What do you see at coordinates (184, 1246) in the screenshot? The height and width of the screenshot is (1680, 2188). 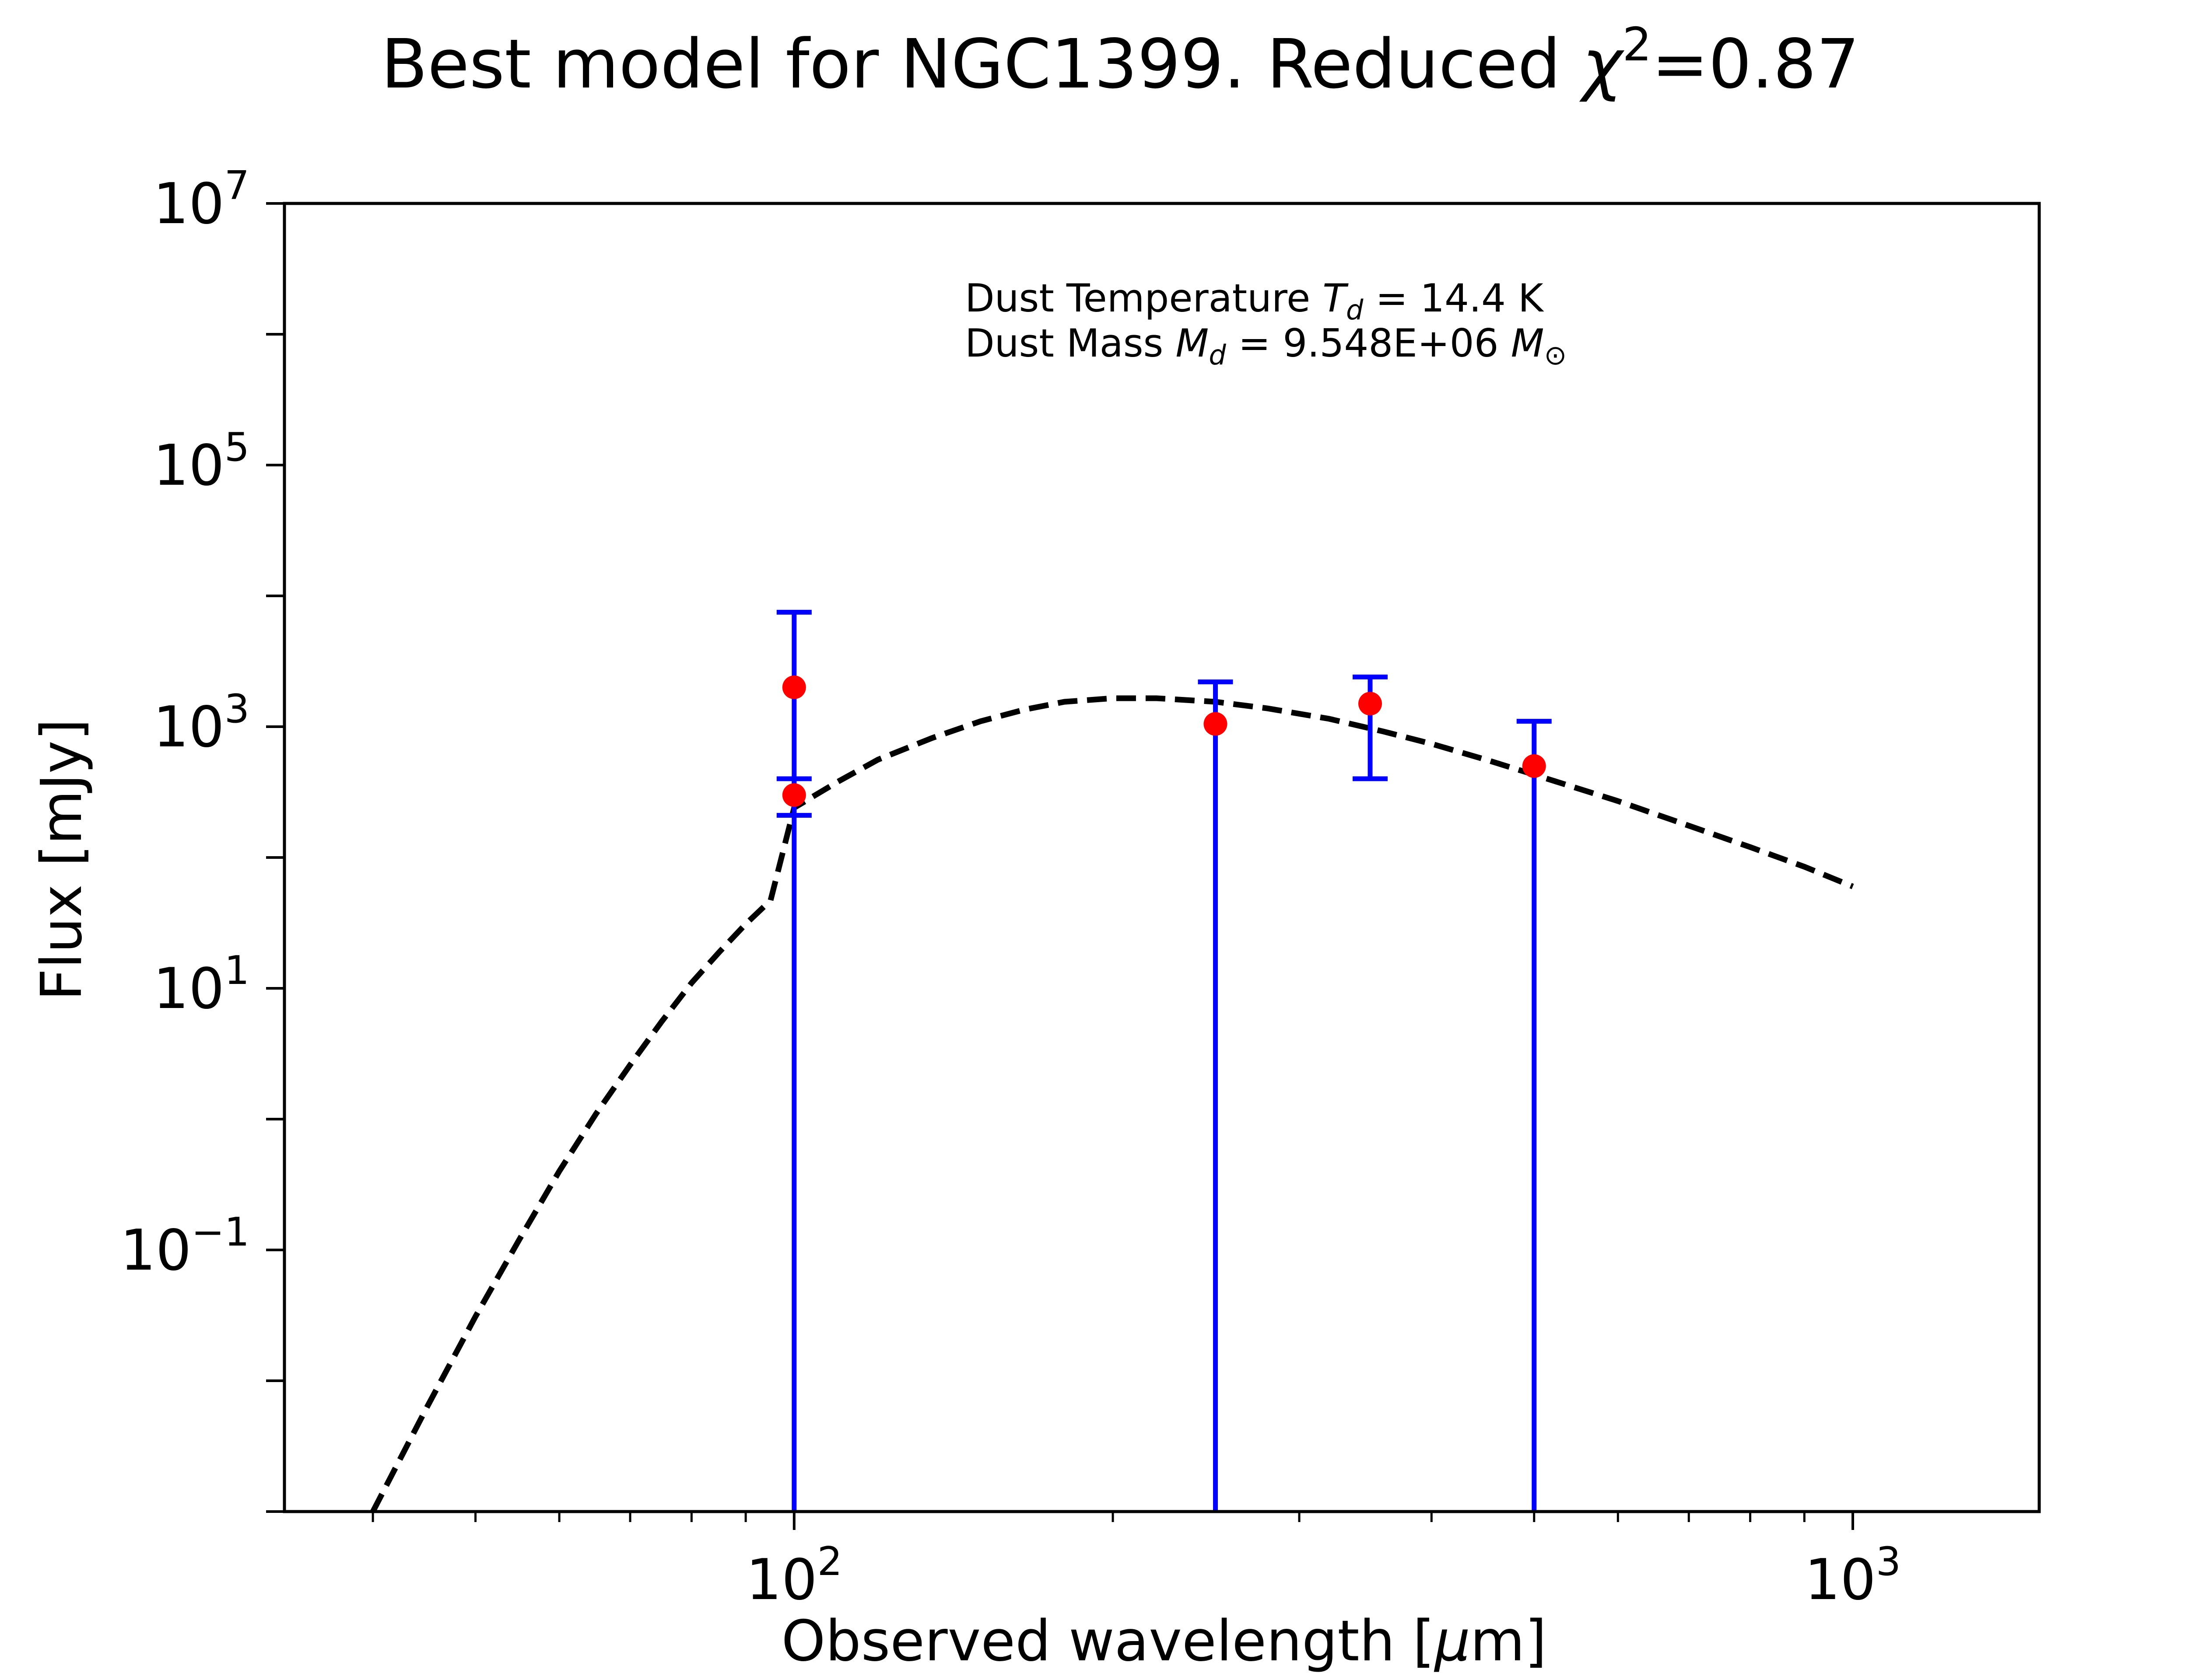 I see `y-tick-label: 10⁻¹` at bounding box center [184, 1246].